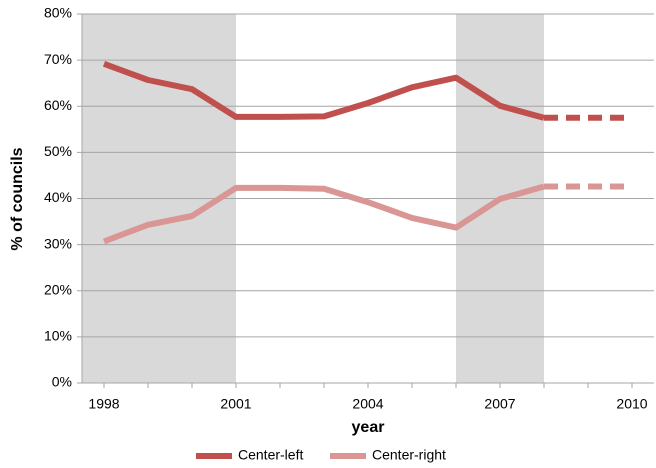 Image resolution: width=656 pixels, height=468 pixels. Describe the element at coordinates (103, 404) in the screenshot. I see `x-tick-label: 1998` at that location.